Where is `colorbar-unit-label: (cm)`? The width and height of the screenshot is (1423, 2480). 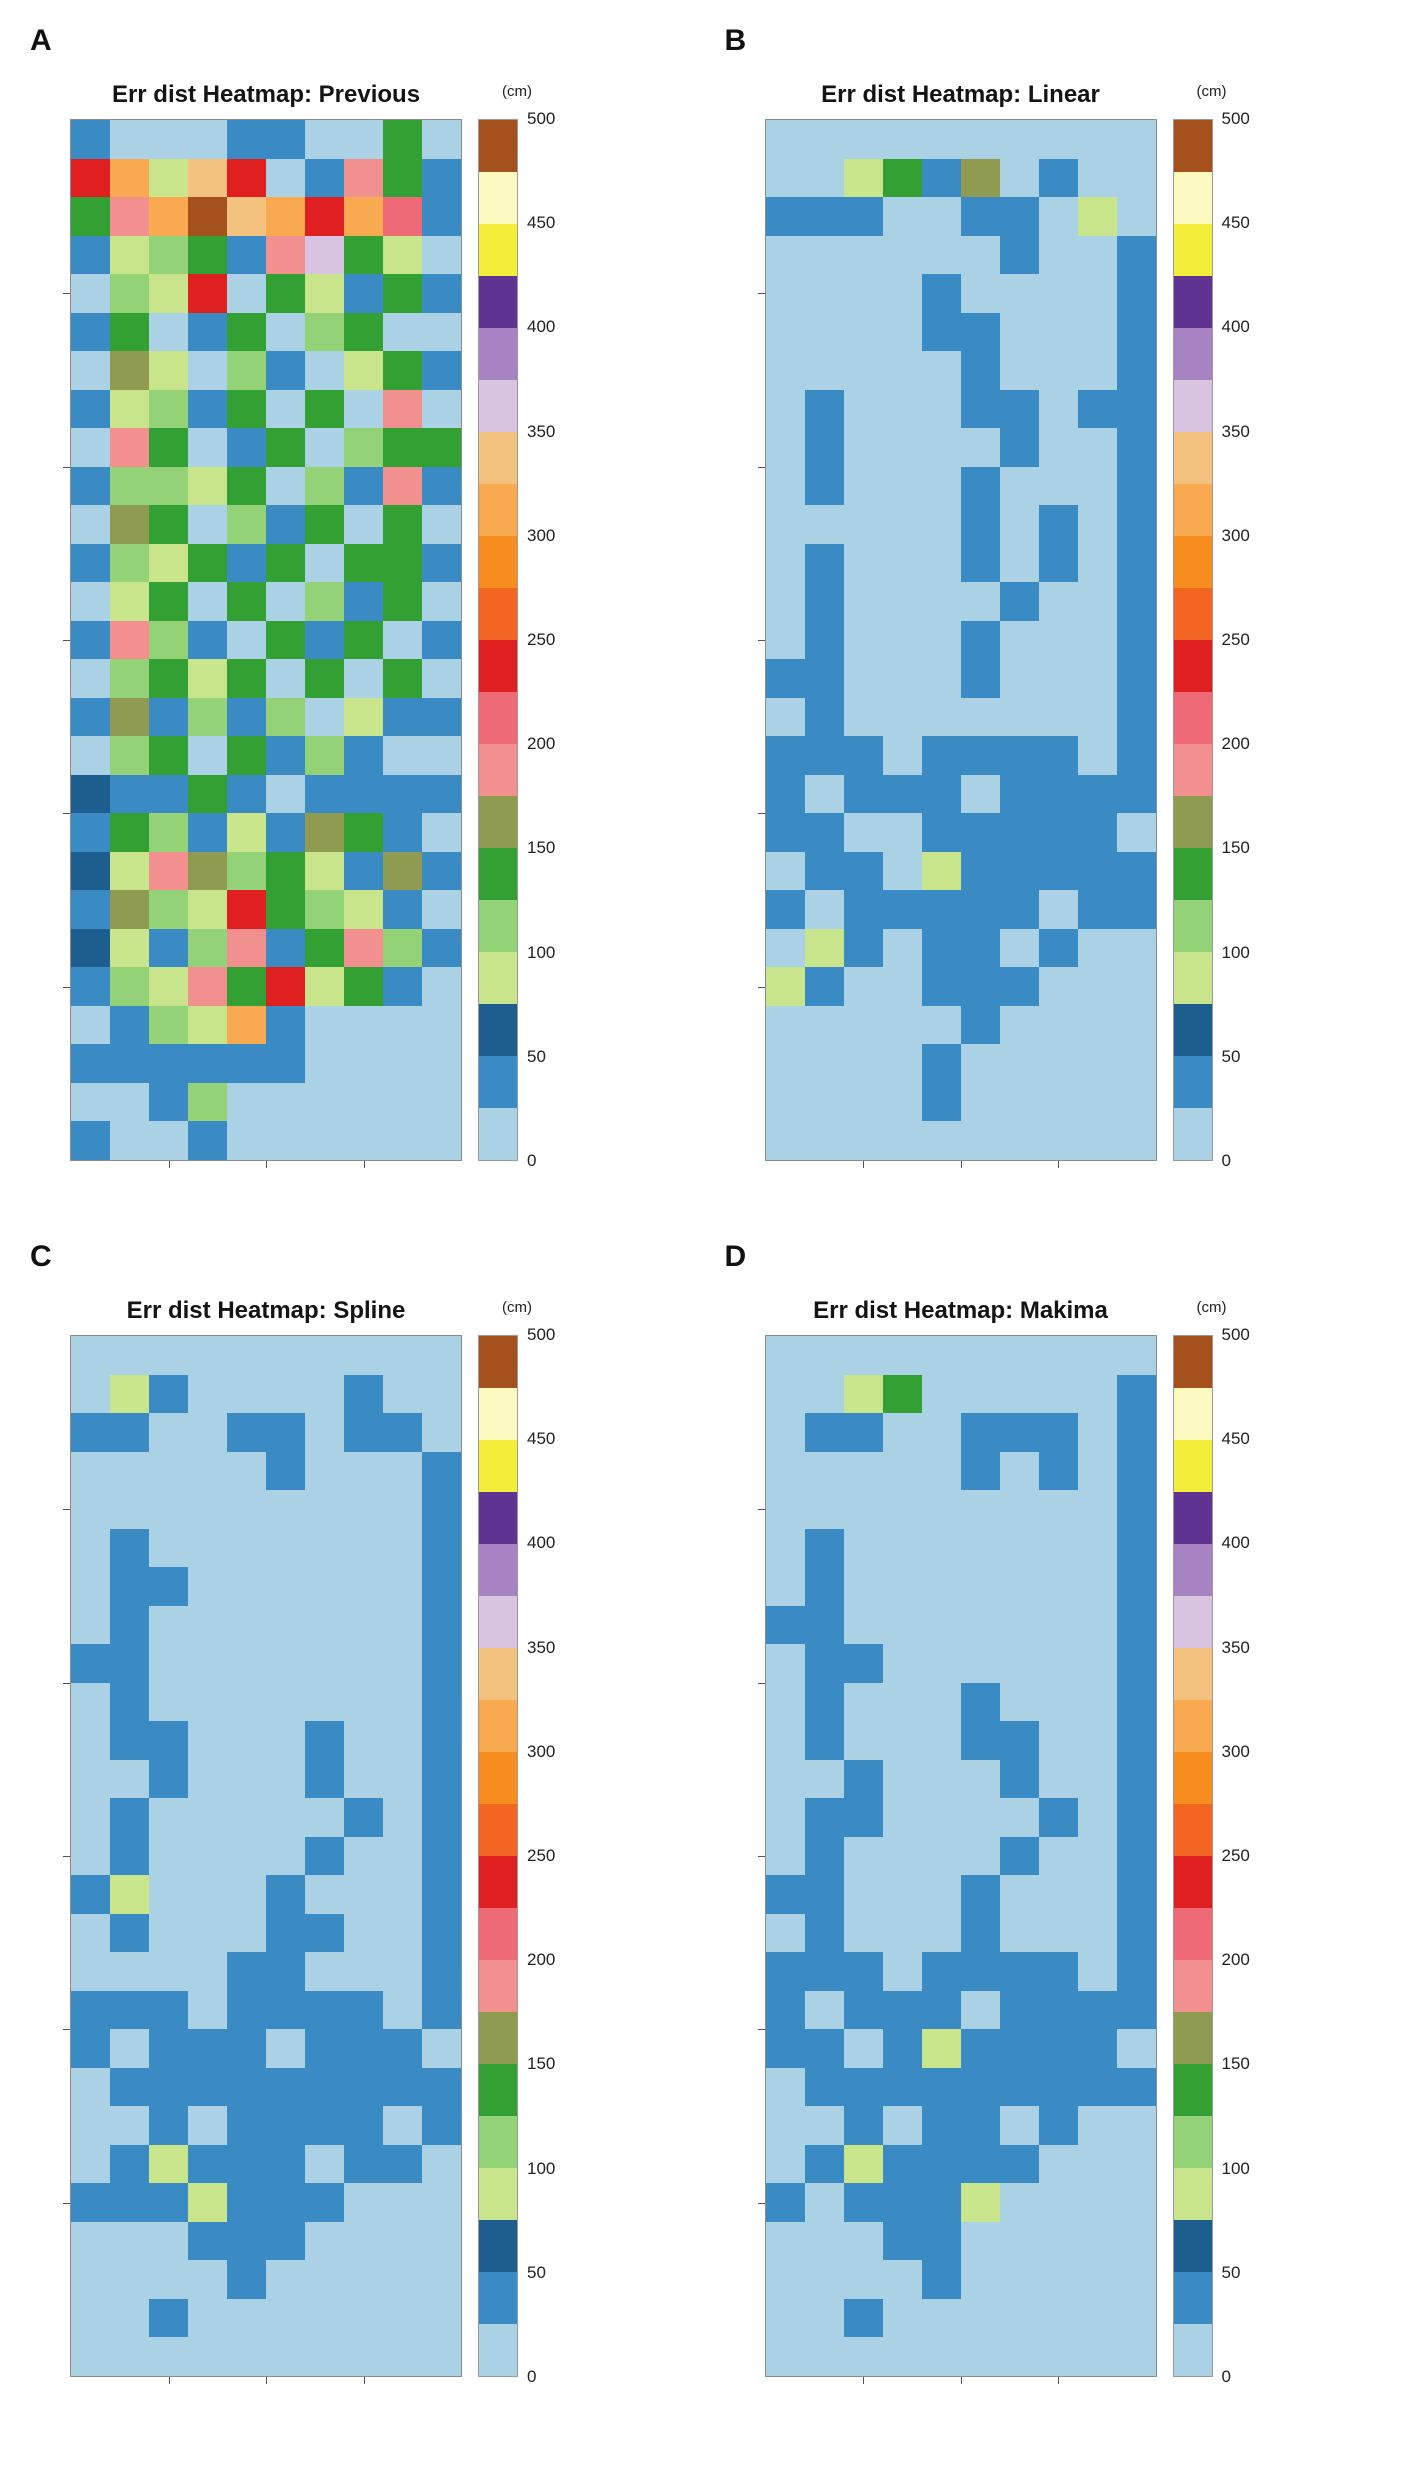 colorbar-unit-label: (cm) is located at coordinates (1211, 91).